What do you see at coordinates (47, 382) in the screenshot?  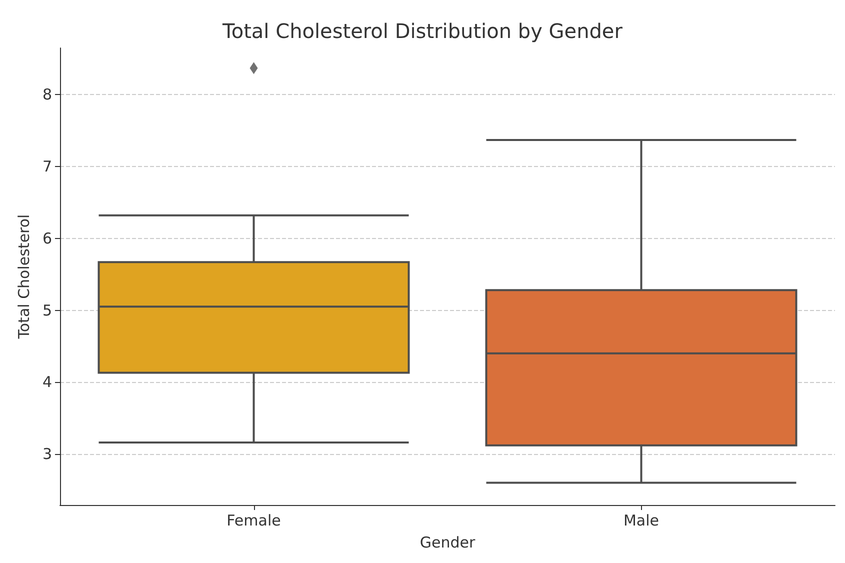 I see `y-tick-label: 4` at bounding box center [47, 382].